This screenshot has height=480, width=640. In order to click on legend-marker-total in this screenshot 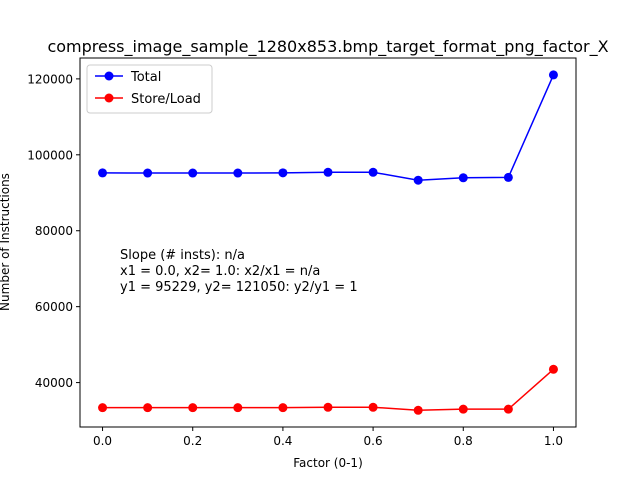, I will do `click(109, 76)`.